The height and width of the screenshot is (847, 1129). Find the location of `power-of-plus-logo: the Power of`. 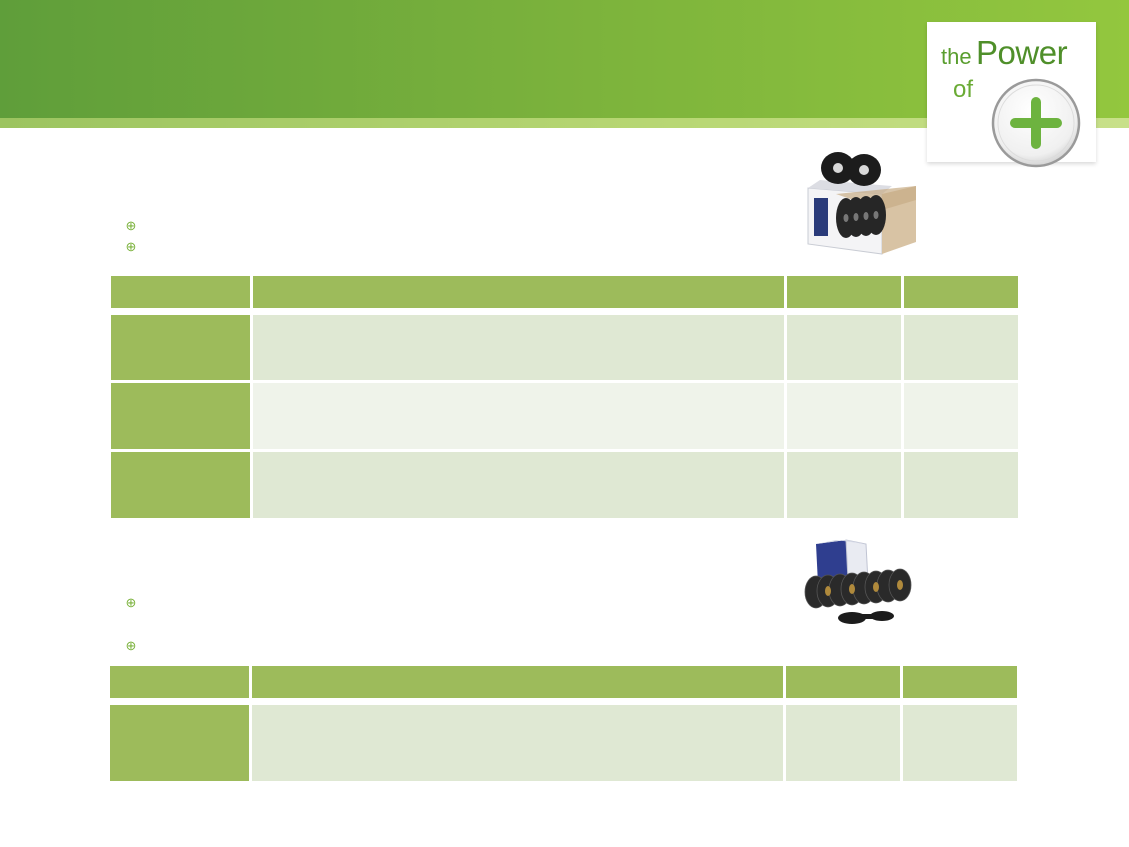

power-of-plus-logo: the Power of is located at coordinates (1011, 95).